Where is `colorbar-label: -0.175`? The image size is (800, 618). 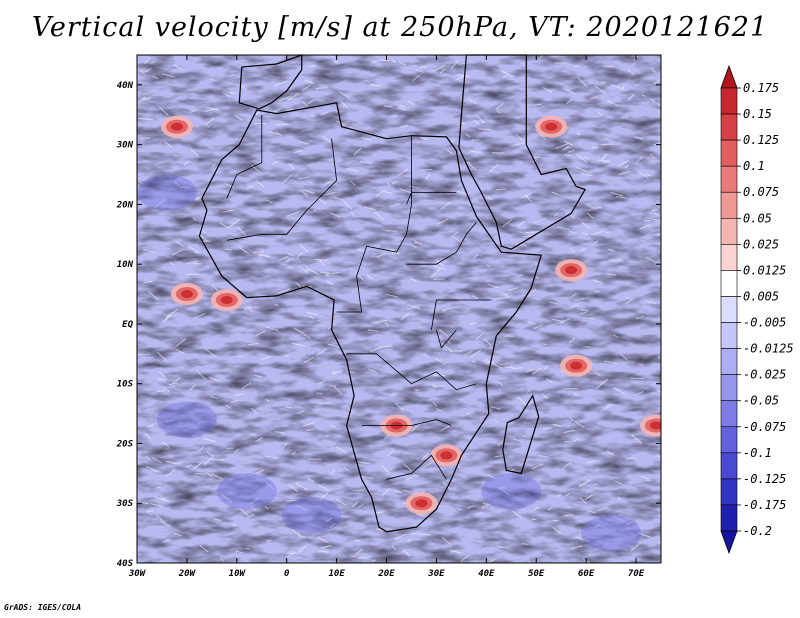 colorbar-label: -0.175 is located at coordinates (764, 505).